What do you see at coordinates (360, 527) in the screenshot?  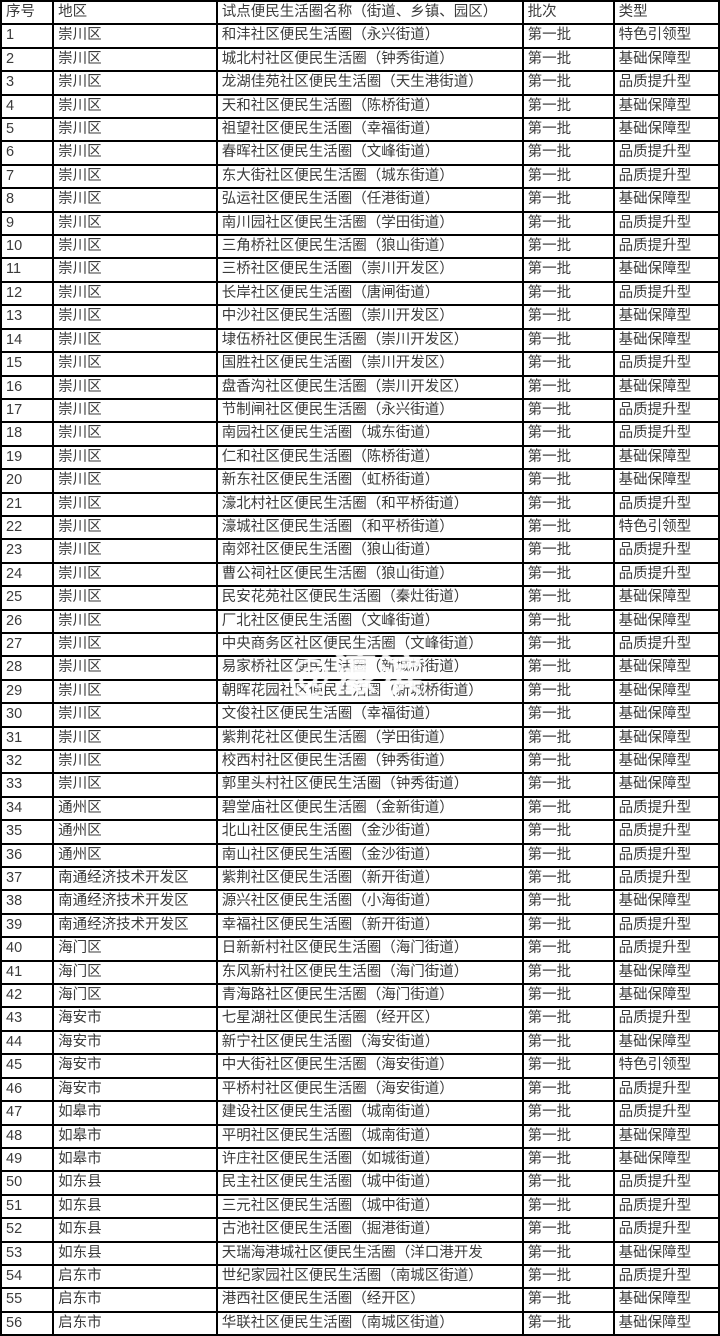 I see `table-row: 22 崇川区 濠城社区便民生活圈（和平桥街道） 第一批 特色引领型` at bounding box center [360, 527].